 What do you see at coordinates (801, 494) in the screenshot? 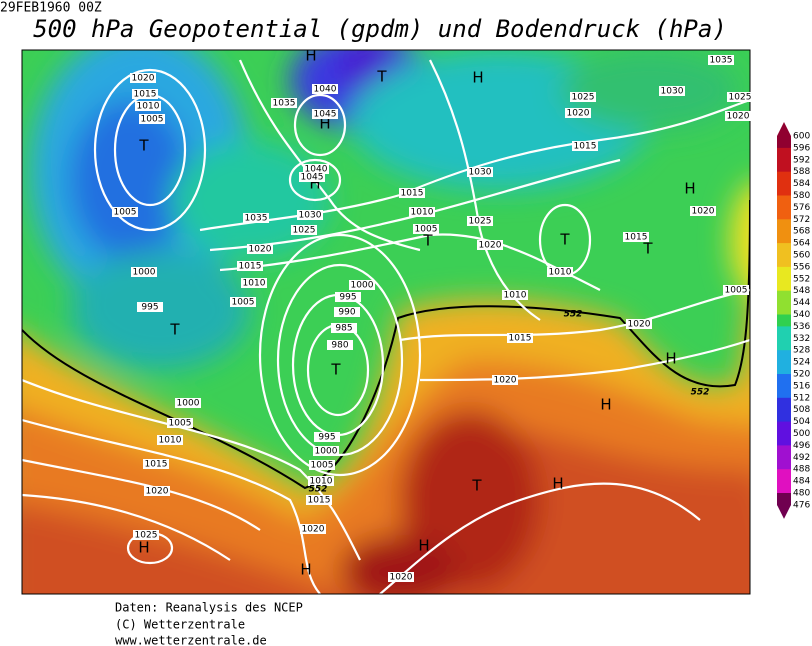
I see `colorbar-label: 480` at bounding box center [801, 494].